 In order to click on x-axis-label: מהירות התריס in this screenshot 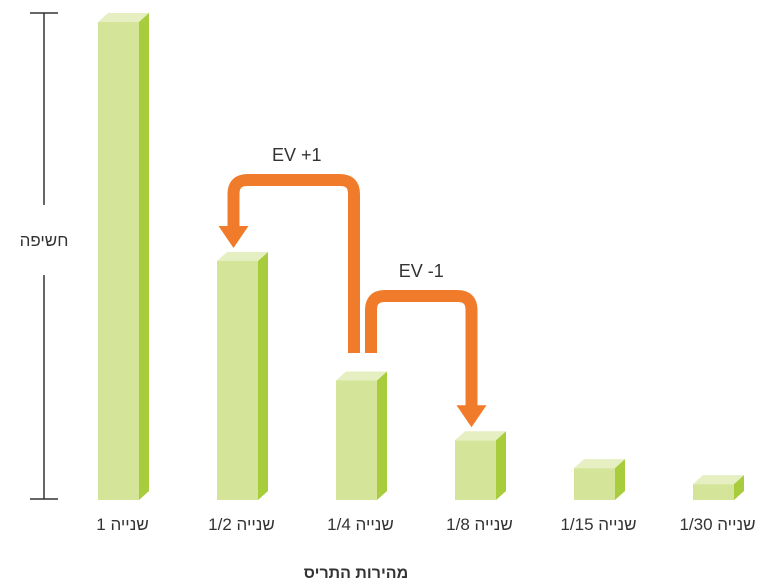, I will do `click(356, 573)`.